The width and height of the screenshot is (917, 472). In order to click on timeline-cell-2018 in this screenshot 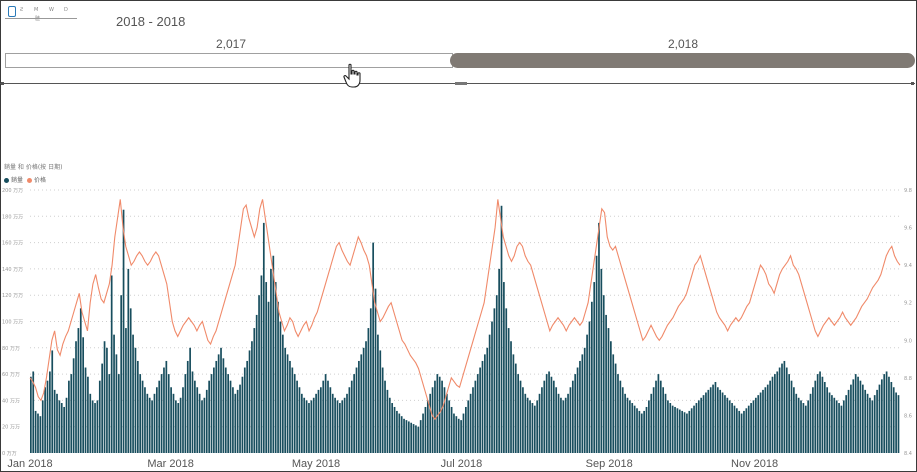, I will do `click(682, 60)`.